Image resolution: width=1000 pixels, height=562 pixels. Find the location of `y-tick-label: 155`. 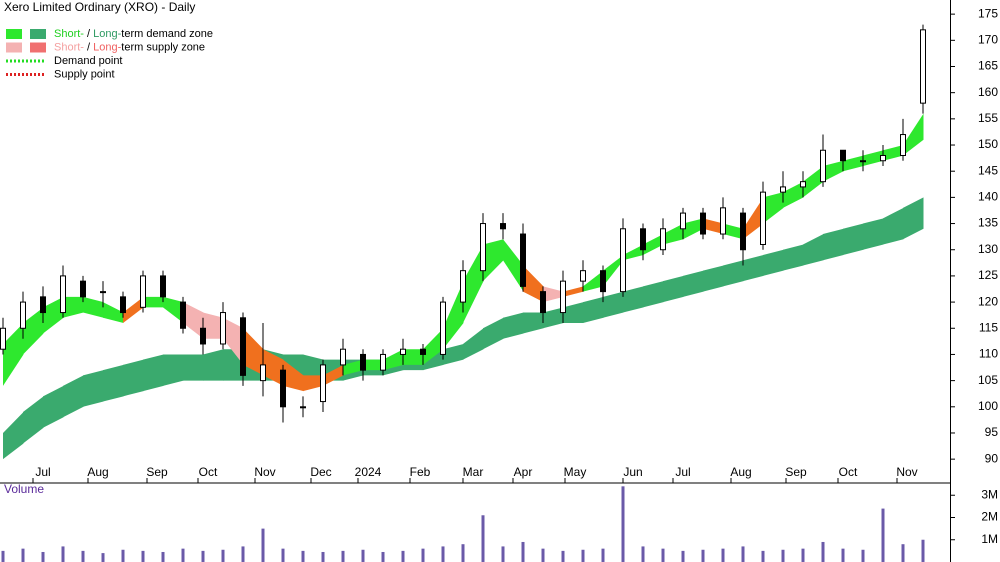

y-tick-label: 155 is located at coordinates (988, 118).